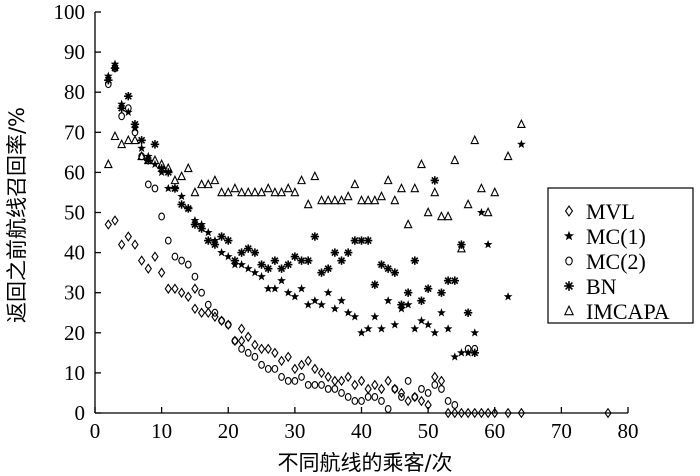 The width and height of the screenshot is (700, 476). What do you see at coordinates (74, 213) in the screenshot?
I see `y-tick-label: 50` at bounding box center [74, 213].